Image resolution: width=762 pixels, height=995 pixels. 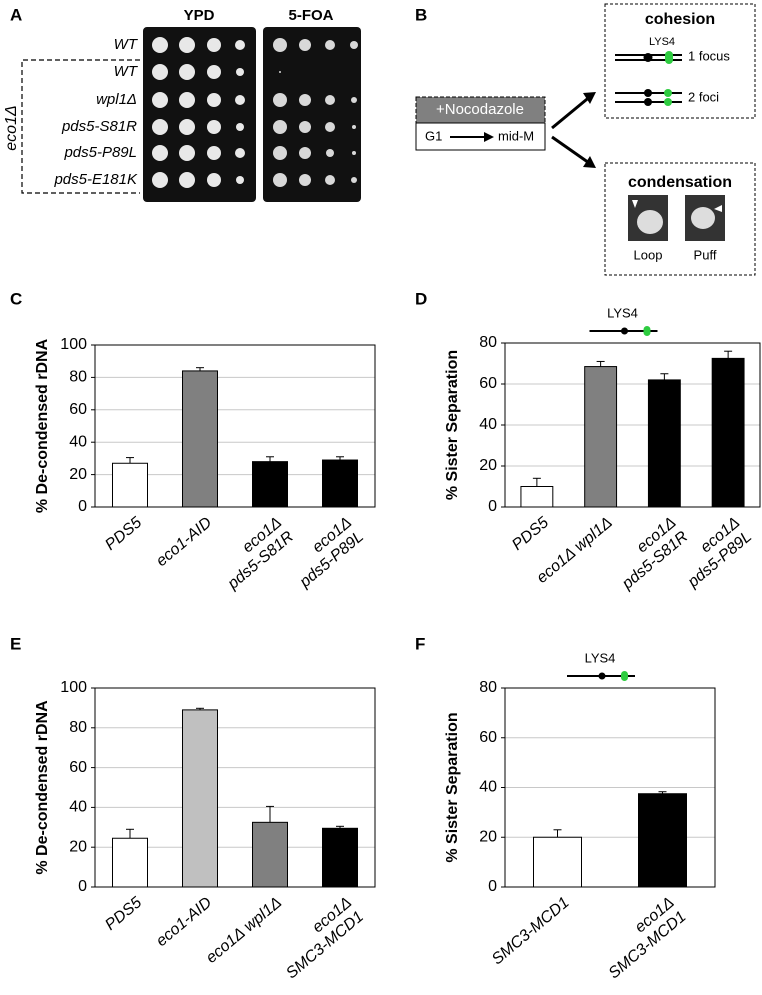 I want to click on column-header: YPD, so click(x=199, y=15).